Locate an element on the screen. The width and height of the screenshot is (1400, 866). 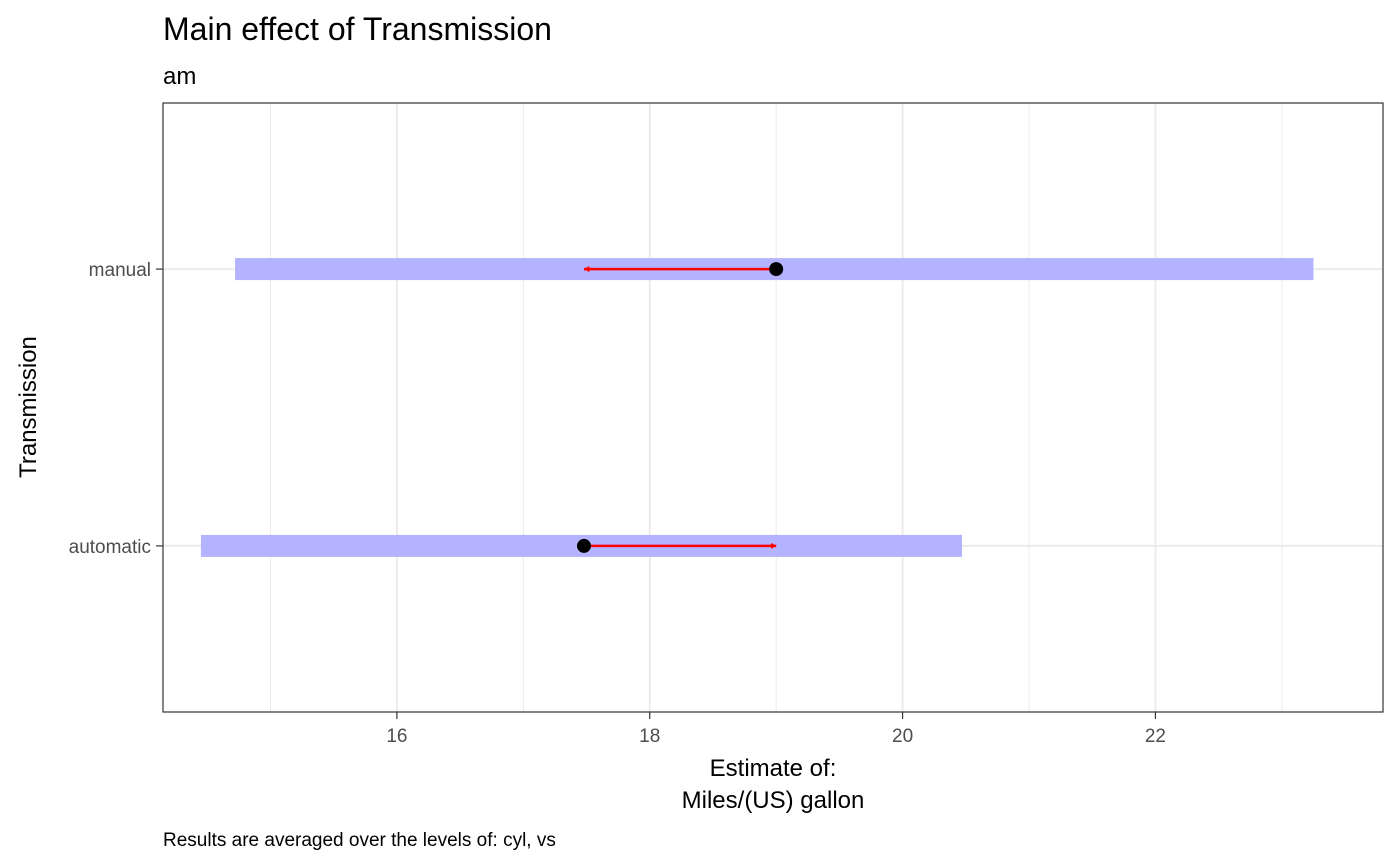
x-axis-title-line1: Estimate of: is located at coordinates (773, 768).